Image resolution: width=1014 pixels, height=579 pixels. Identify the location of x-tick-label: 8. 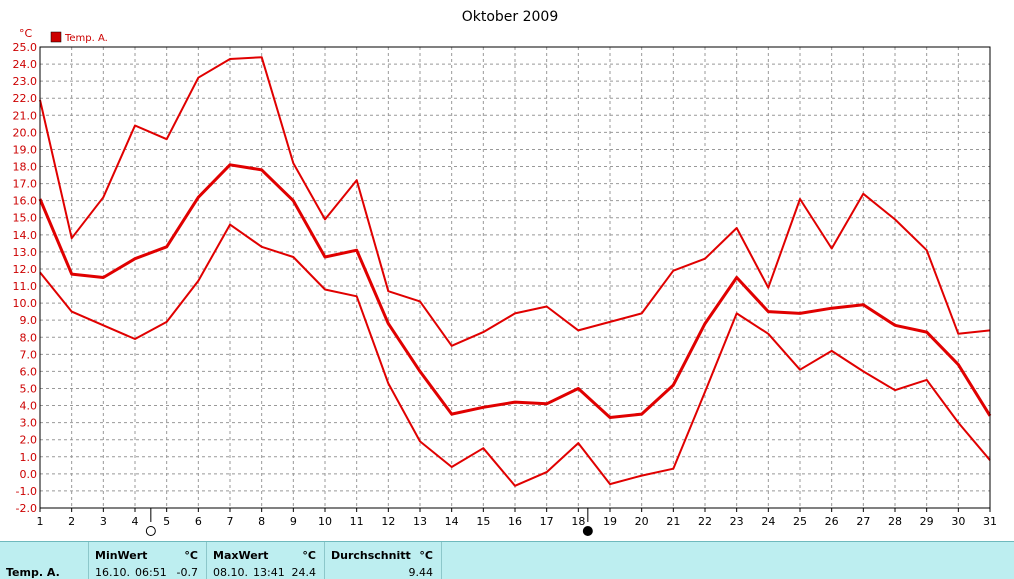
(261, 521).